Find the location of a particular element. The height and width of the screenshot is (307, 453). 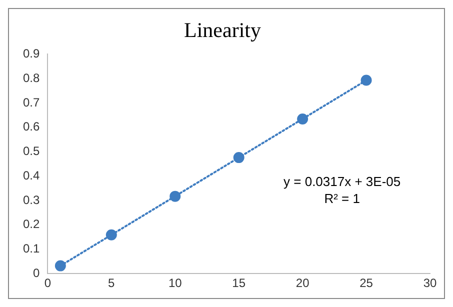

y-tick-label: 0.3 is located at coordinates (31, 199).